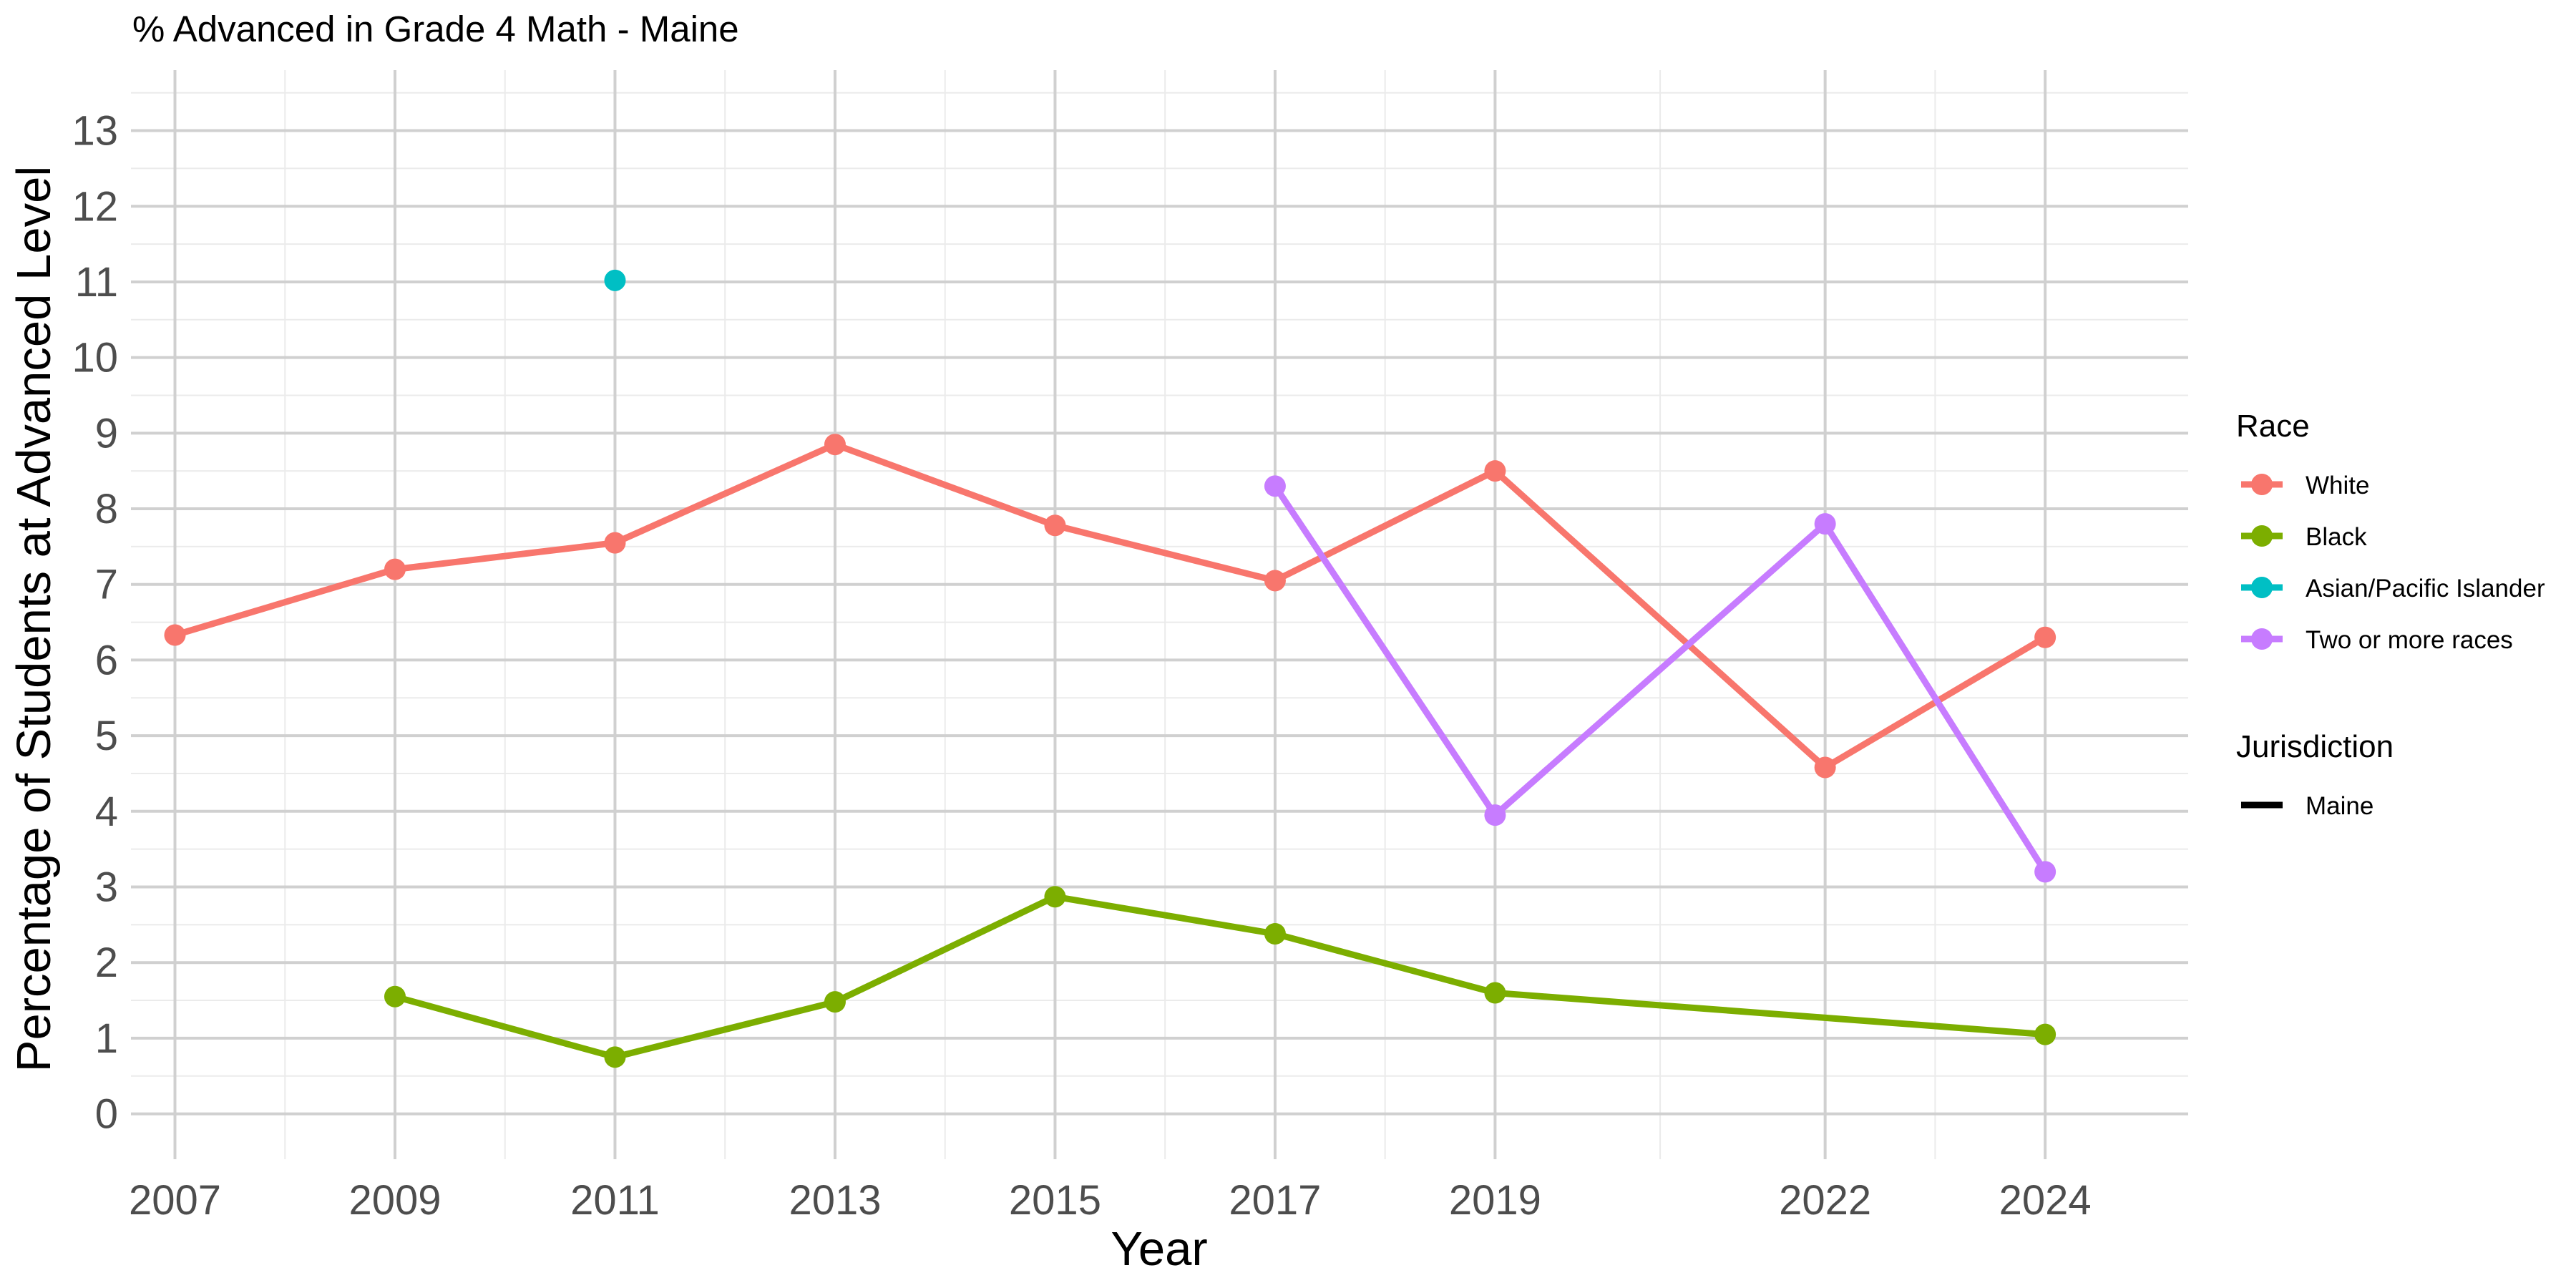 Image resolution: width=2576 pixels, height=1288 pixels. Describe the element at coordinates (106, 585) in the screenshot. I see `y-tick-label: 7` at that location.